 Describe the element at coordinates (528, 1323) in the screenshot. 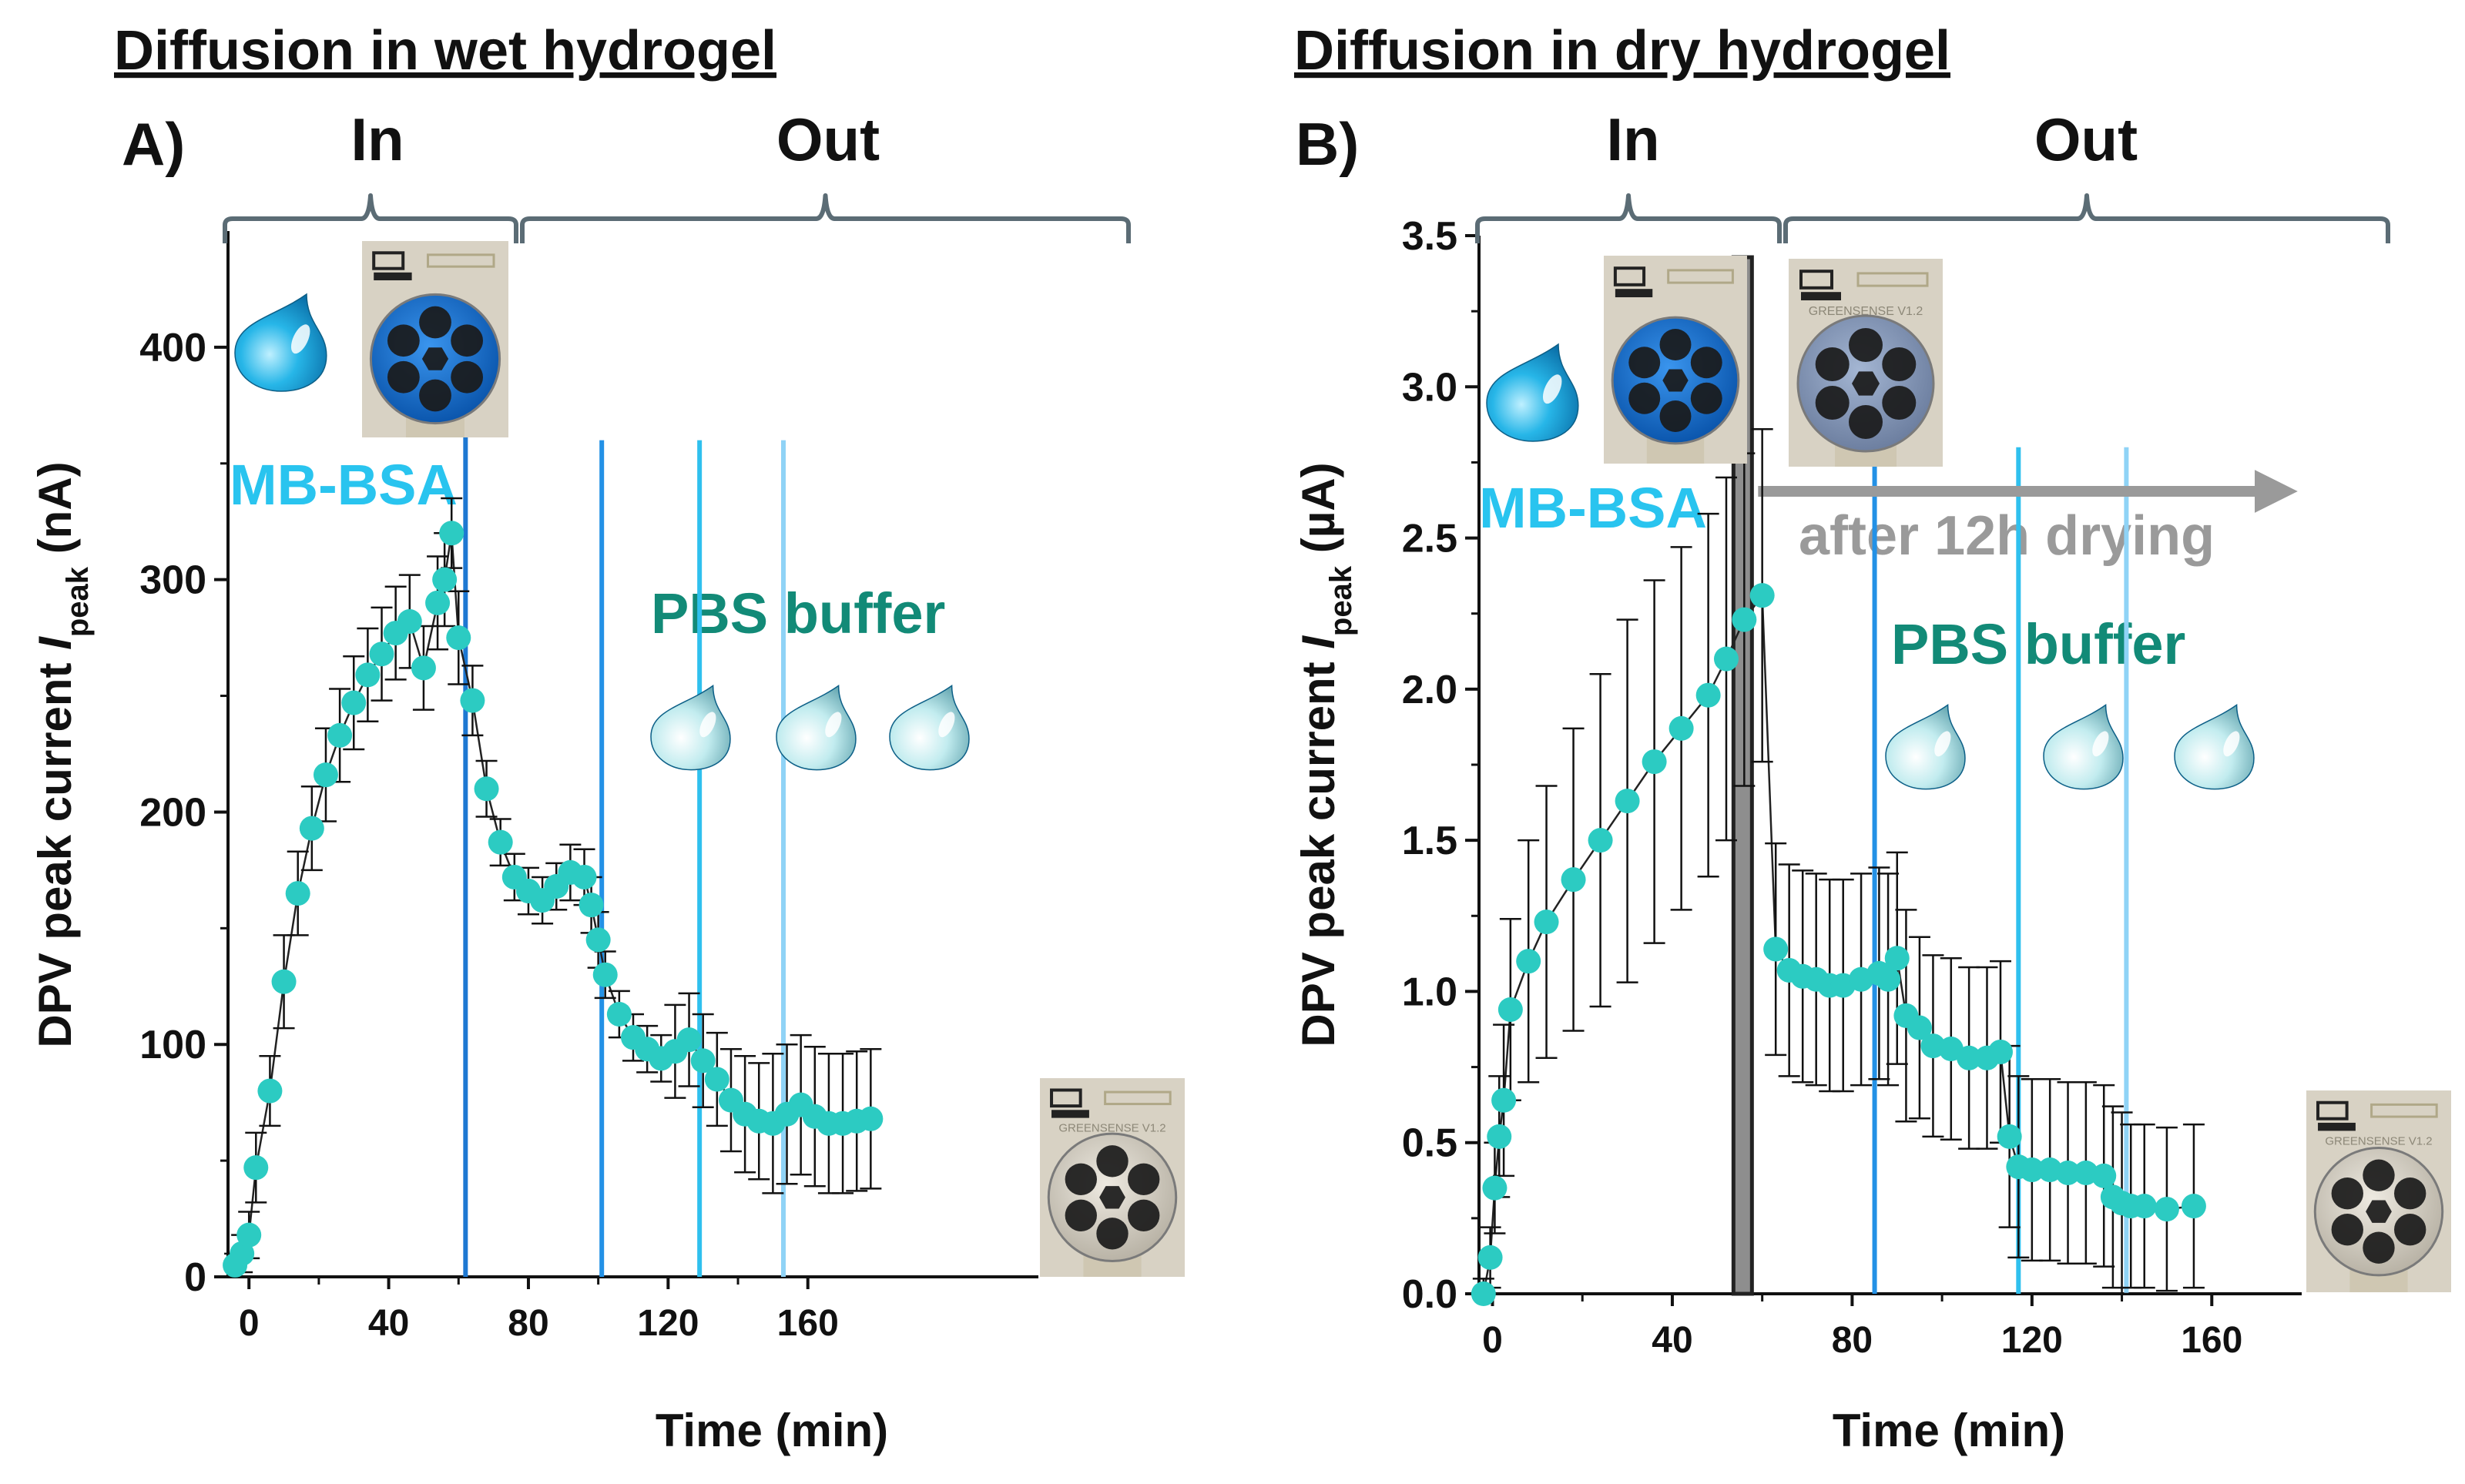

I see `panel-a-x-tick-label: 80` at that location.